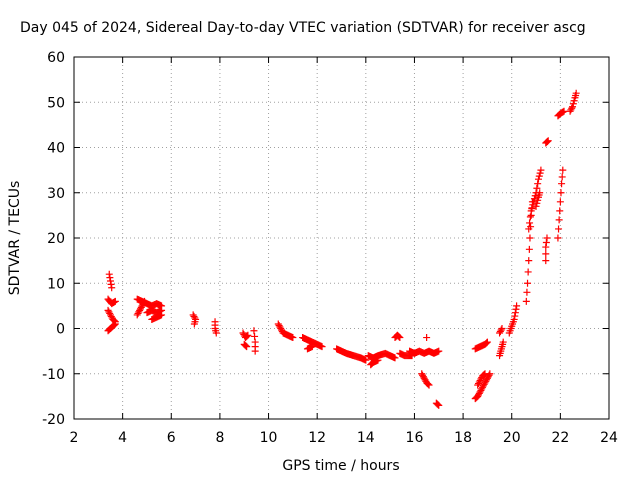  I want to click on x-axis-label: GPS time / hours, so click(340, 466).